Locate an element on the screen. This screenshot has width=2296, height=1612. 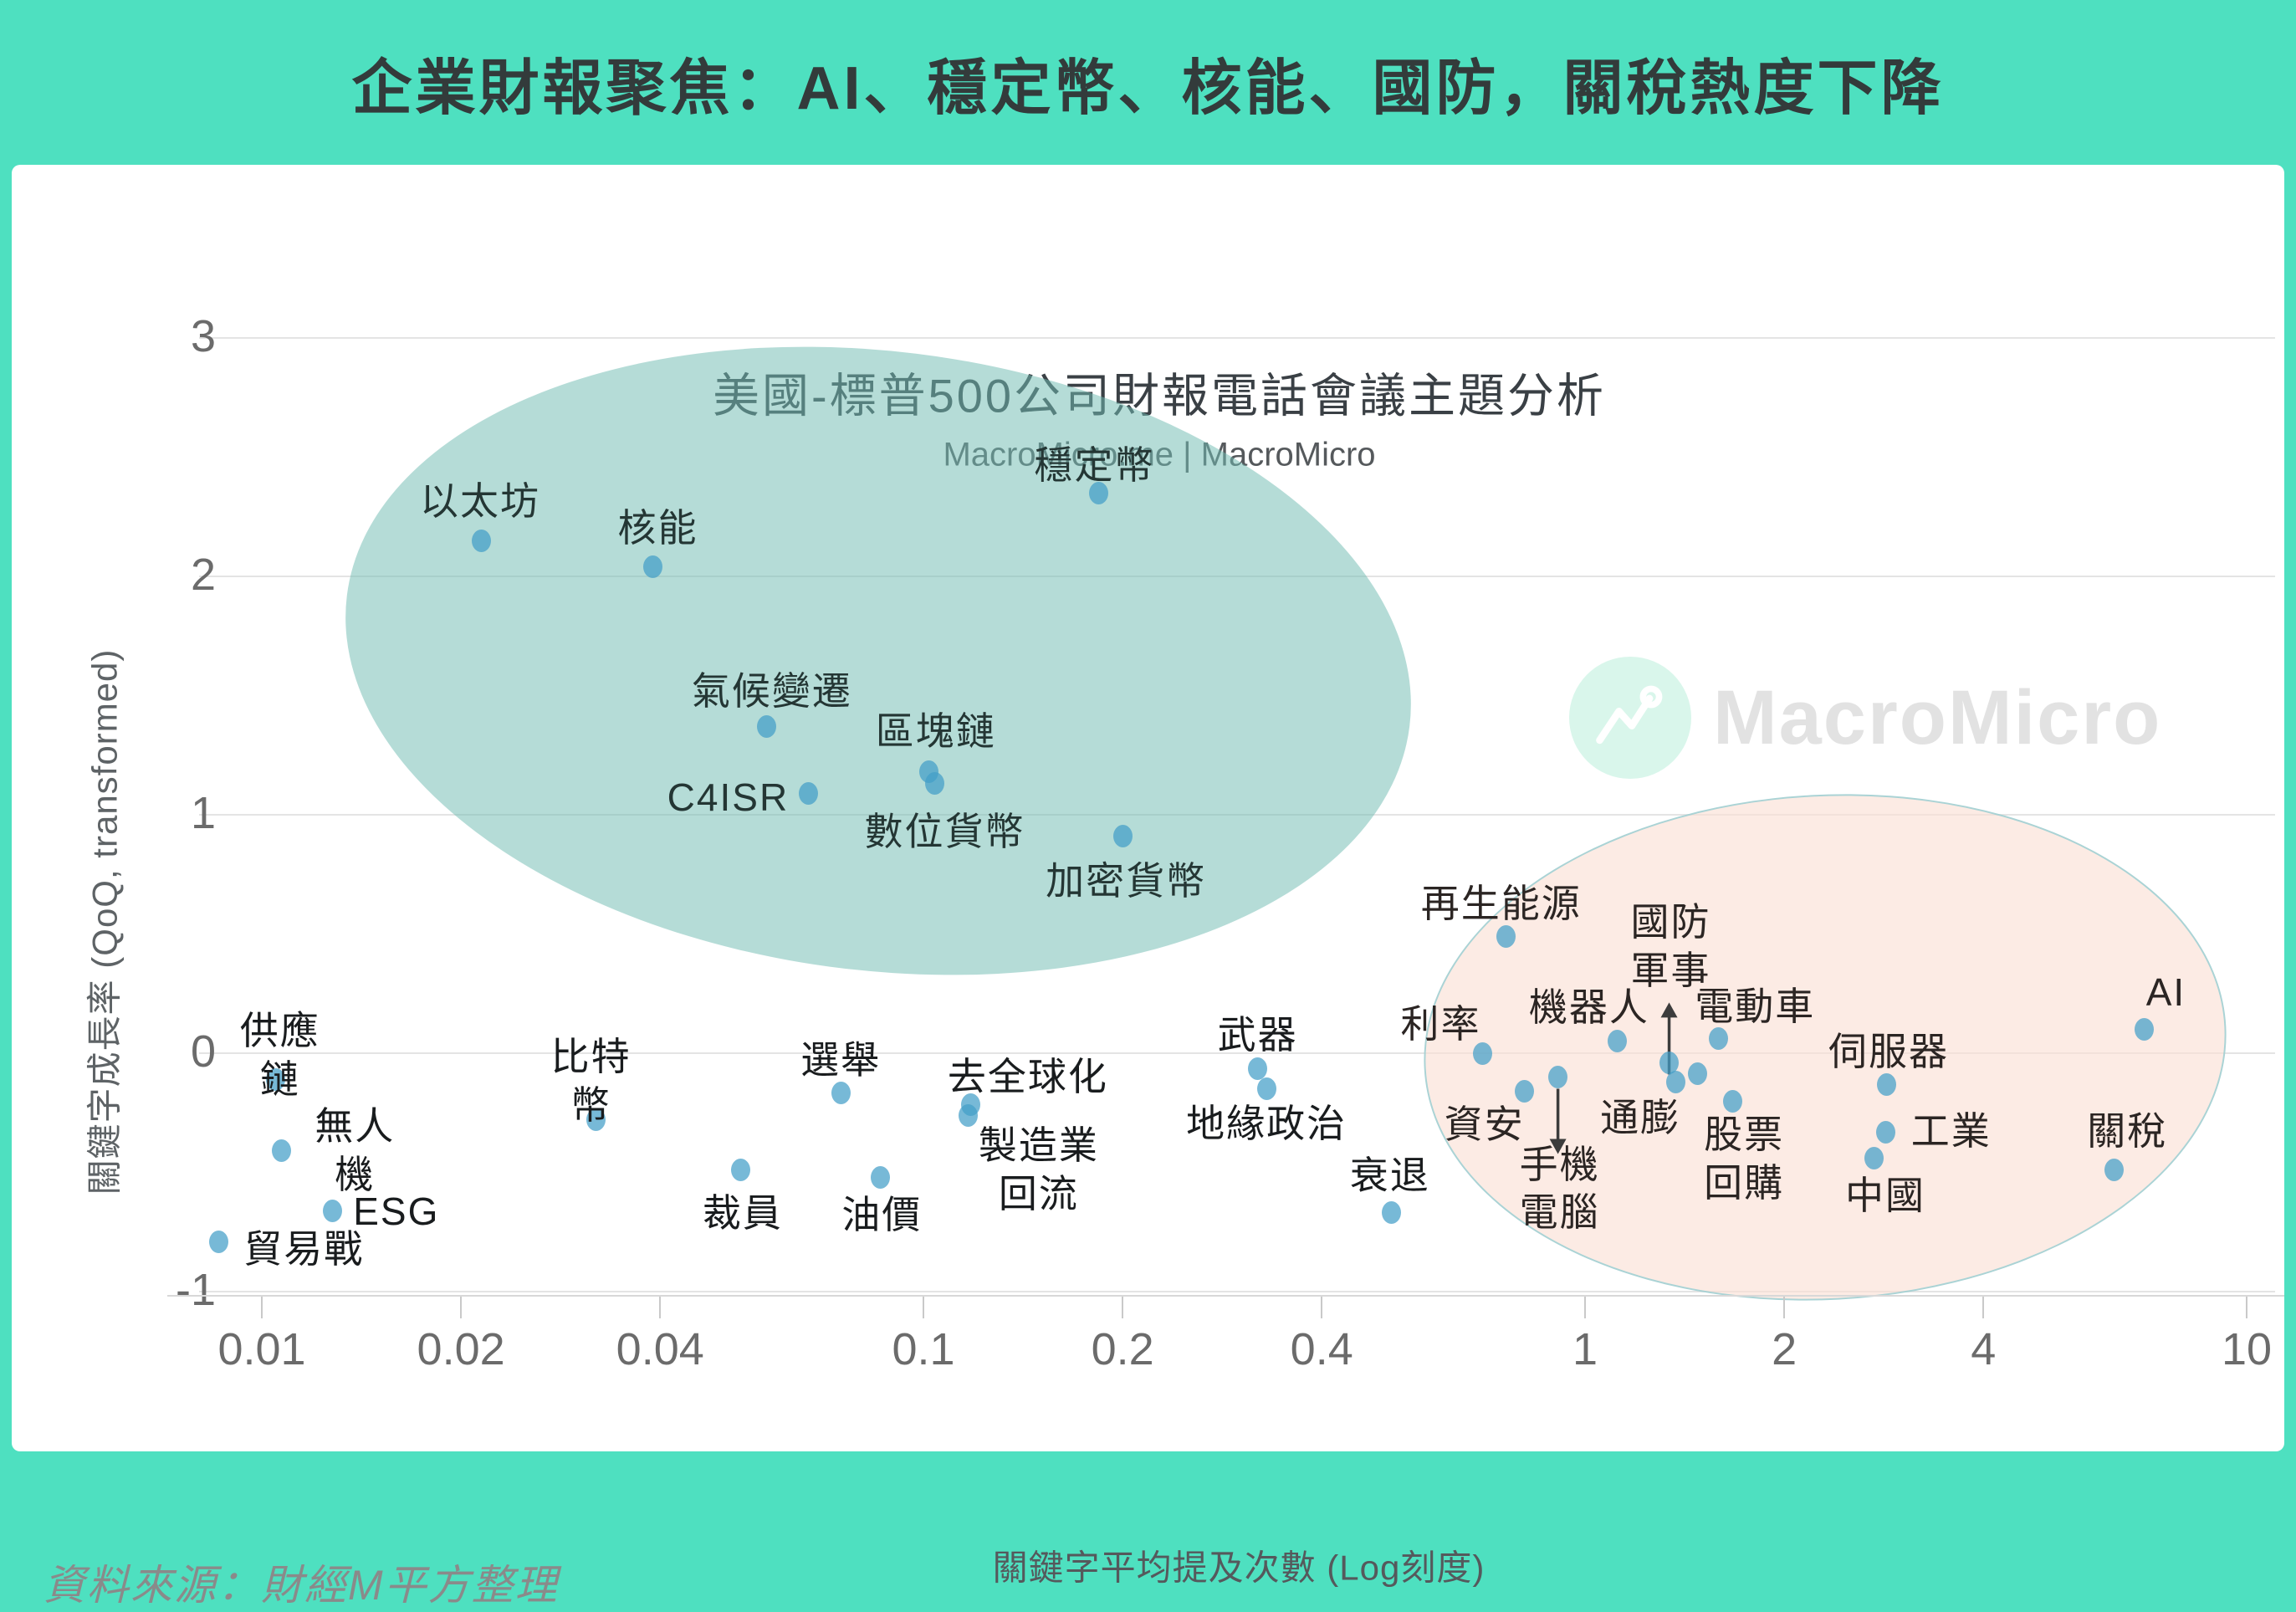
data-point-label: 武器 is located at coordinates (1257, 1034).